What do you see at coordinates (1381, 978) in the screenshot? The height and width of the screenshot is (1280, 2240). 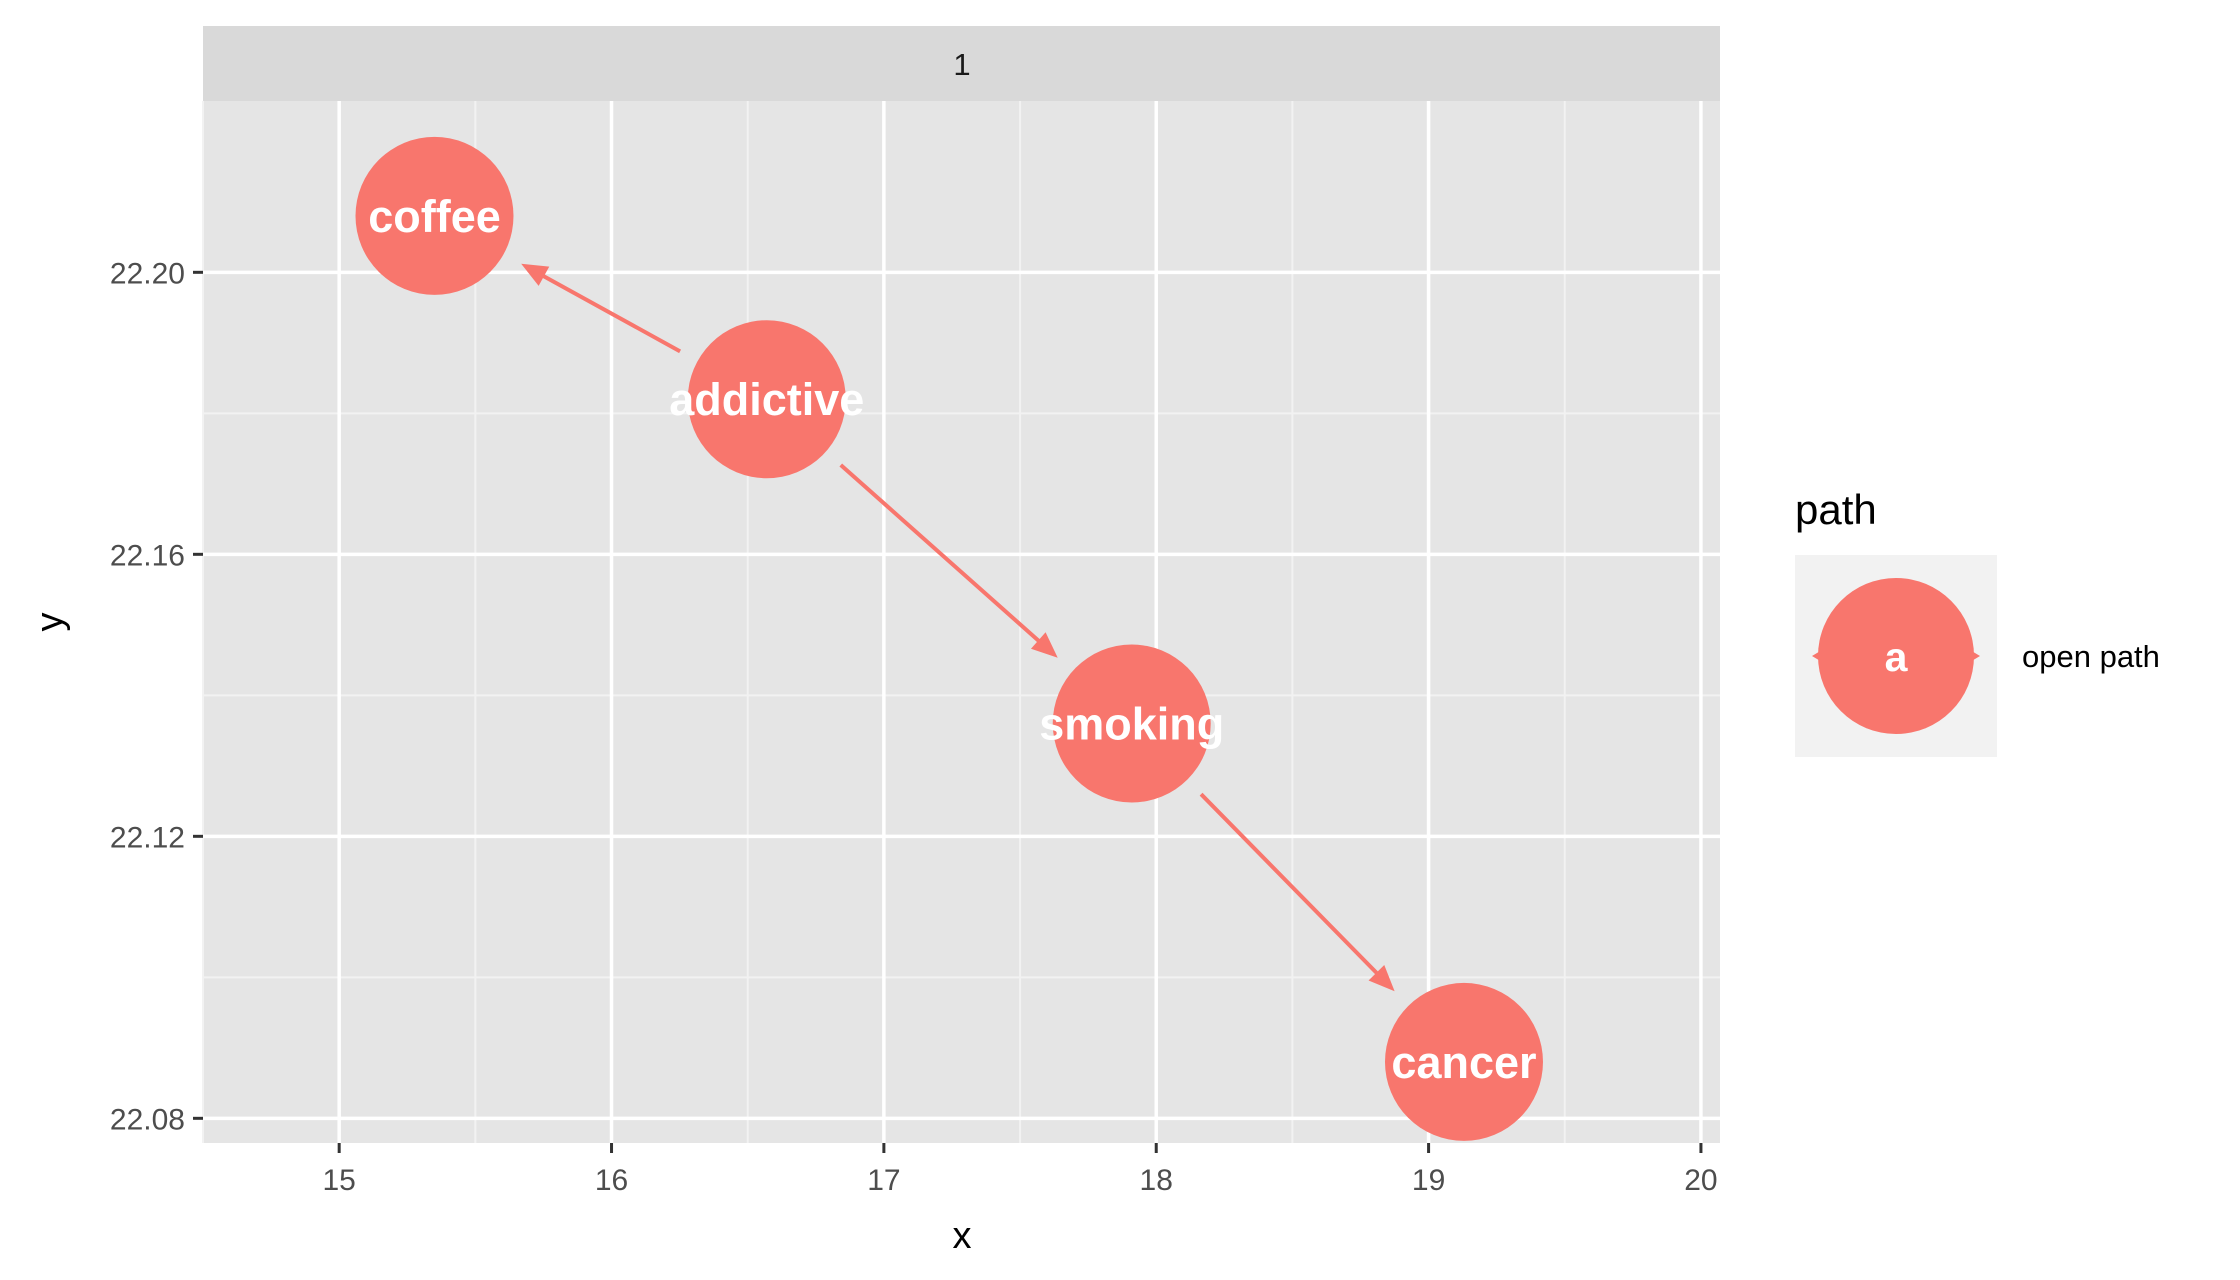 I see `arrowhead-smoking-cancer` at bounding box center [1381, 978].